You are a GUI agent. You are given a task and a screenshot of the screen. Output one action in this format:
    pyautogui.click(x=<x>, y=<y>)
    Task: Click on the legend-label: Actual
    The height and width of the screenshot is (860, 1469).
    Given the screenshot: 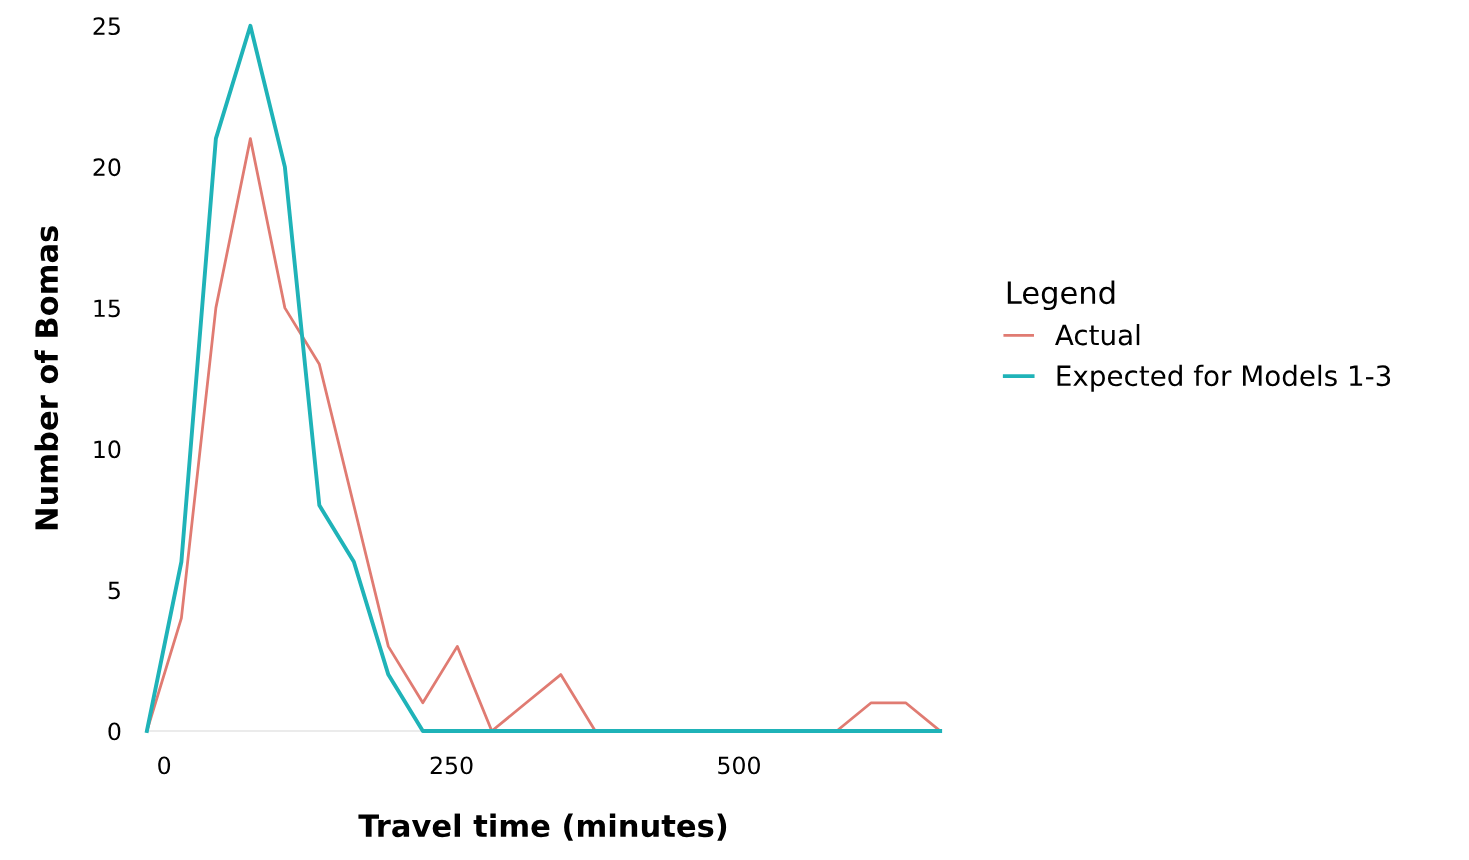 What is the action you would take?
    pyautogui.click(x=1097, y=334)
    